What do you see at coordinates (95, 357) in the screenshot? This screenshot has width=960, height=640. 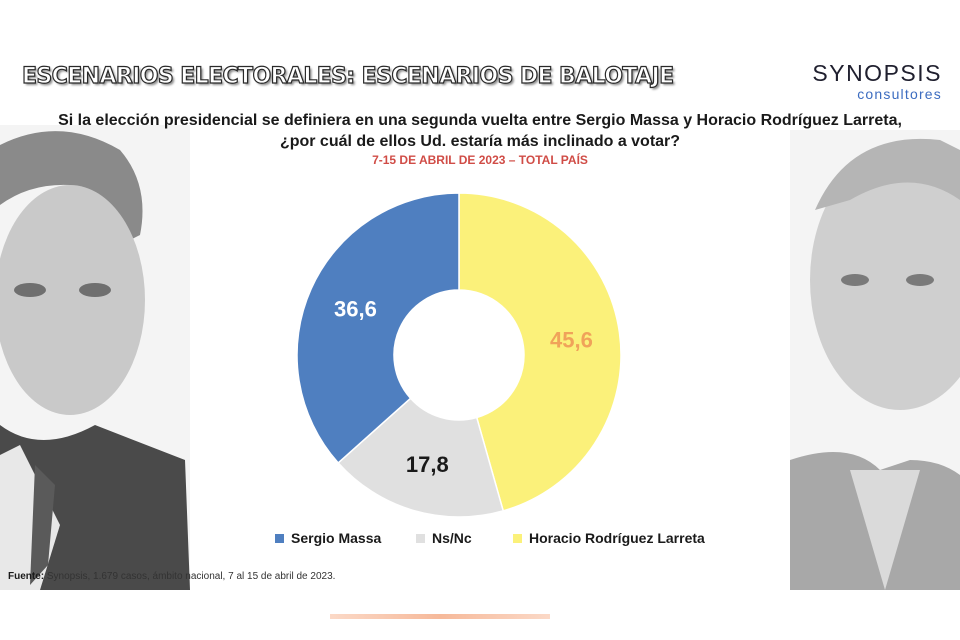 I see `left-candidate-photo` at bounding box center [95, 357].